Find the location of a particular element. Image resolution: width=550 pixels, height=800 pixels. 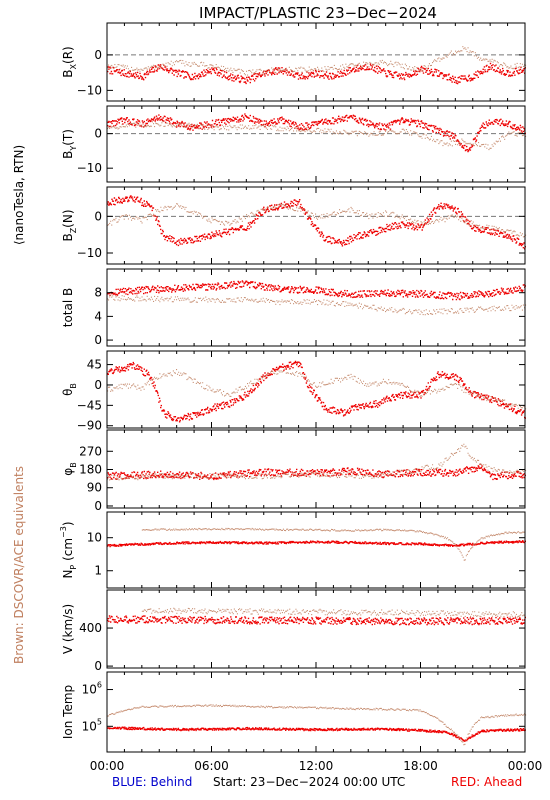

series-ahead-phi is located at coordinates (316, 472).